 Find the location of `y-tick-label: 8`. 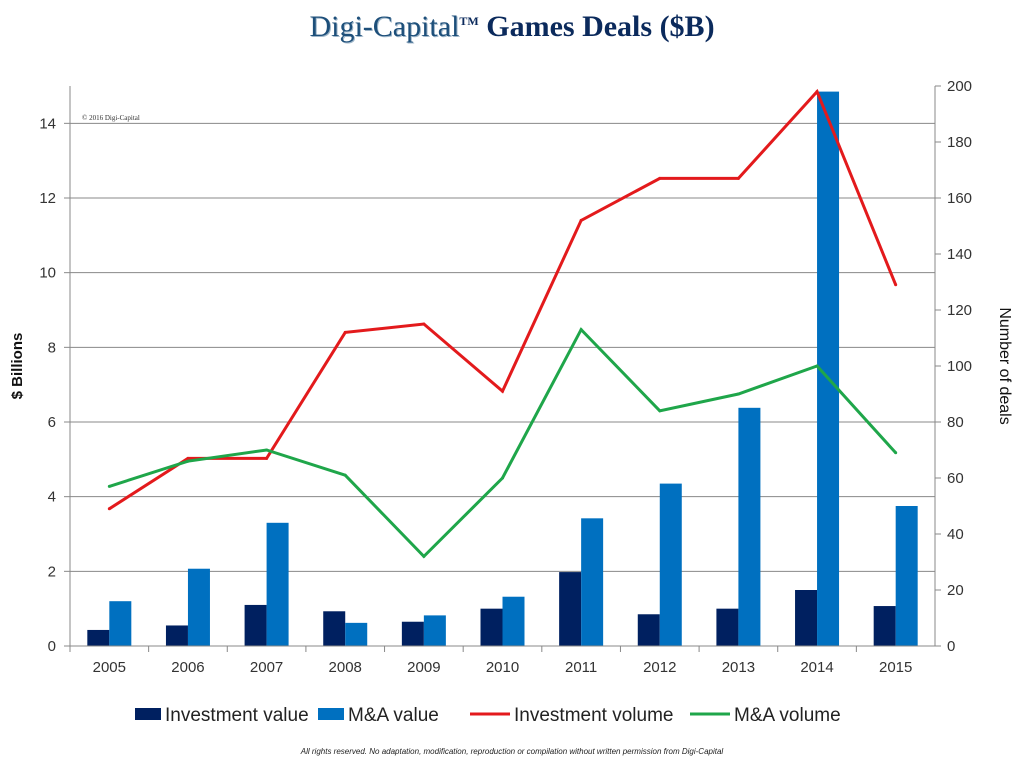

y-tick-label: 8 is located at coordinates (52, 347).